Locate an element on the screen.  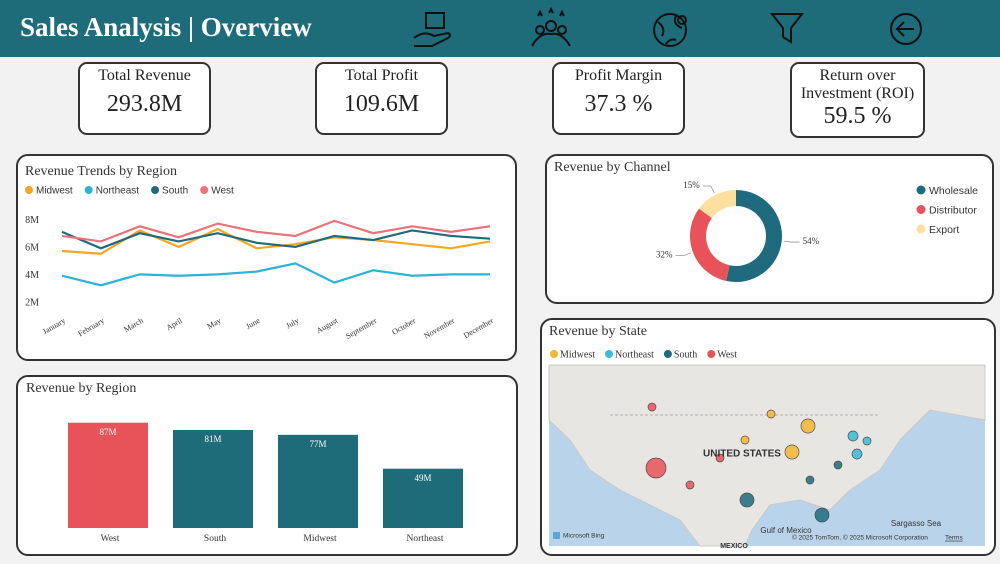
y-tick-label: 8M is located at coordinates (32, 220).